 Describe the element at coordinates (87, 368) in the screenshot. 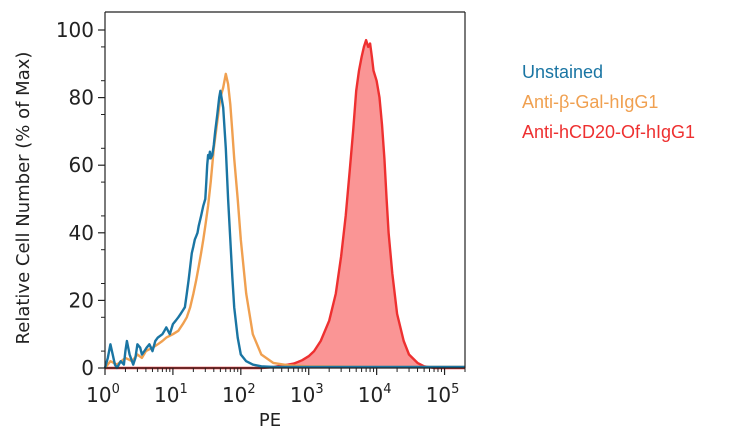

I see `y-tick-label: 0` at that location.